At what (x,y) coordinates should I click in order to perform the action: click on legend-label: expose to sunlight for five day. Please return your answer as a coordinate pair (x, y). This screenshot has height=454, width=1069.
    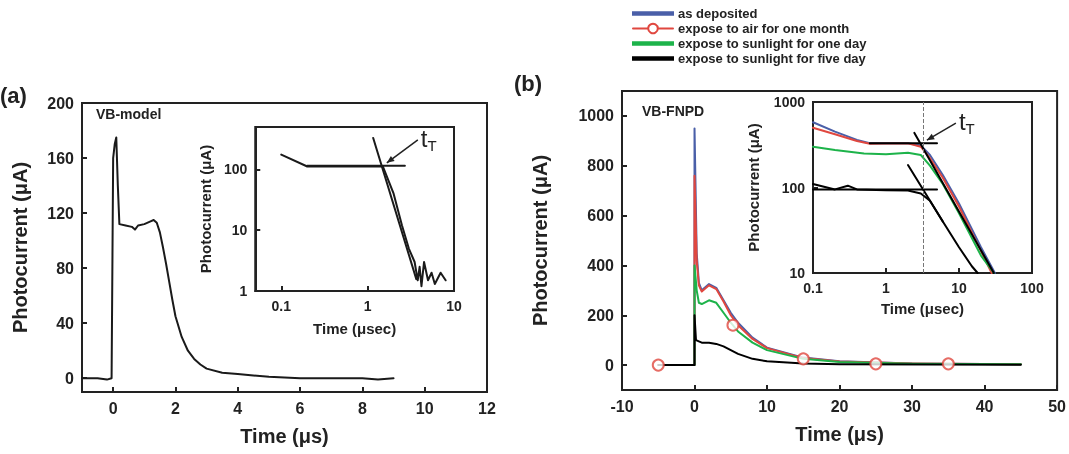
    Looking at the image, I should click on (772, 58).